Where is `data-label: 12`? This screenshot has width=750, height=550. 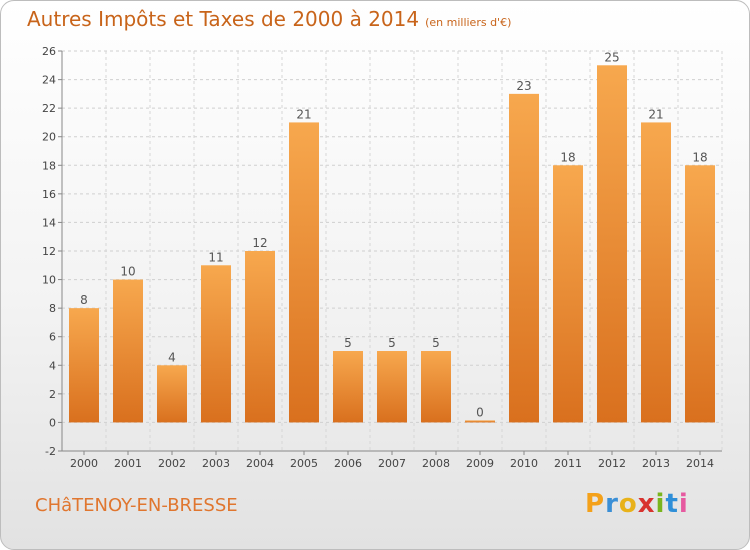
data-label: 12 is located at coordinates (259, 243).